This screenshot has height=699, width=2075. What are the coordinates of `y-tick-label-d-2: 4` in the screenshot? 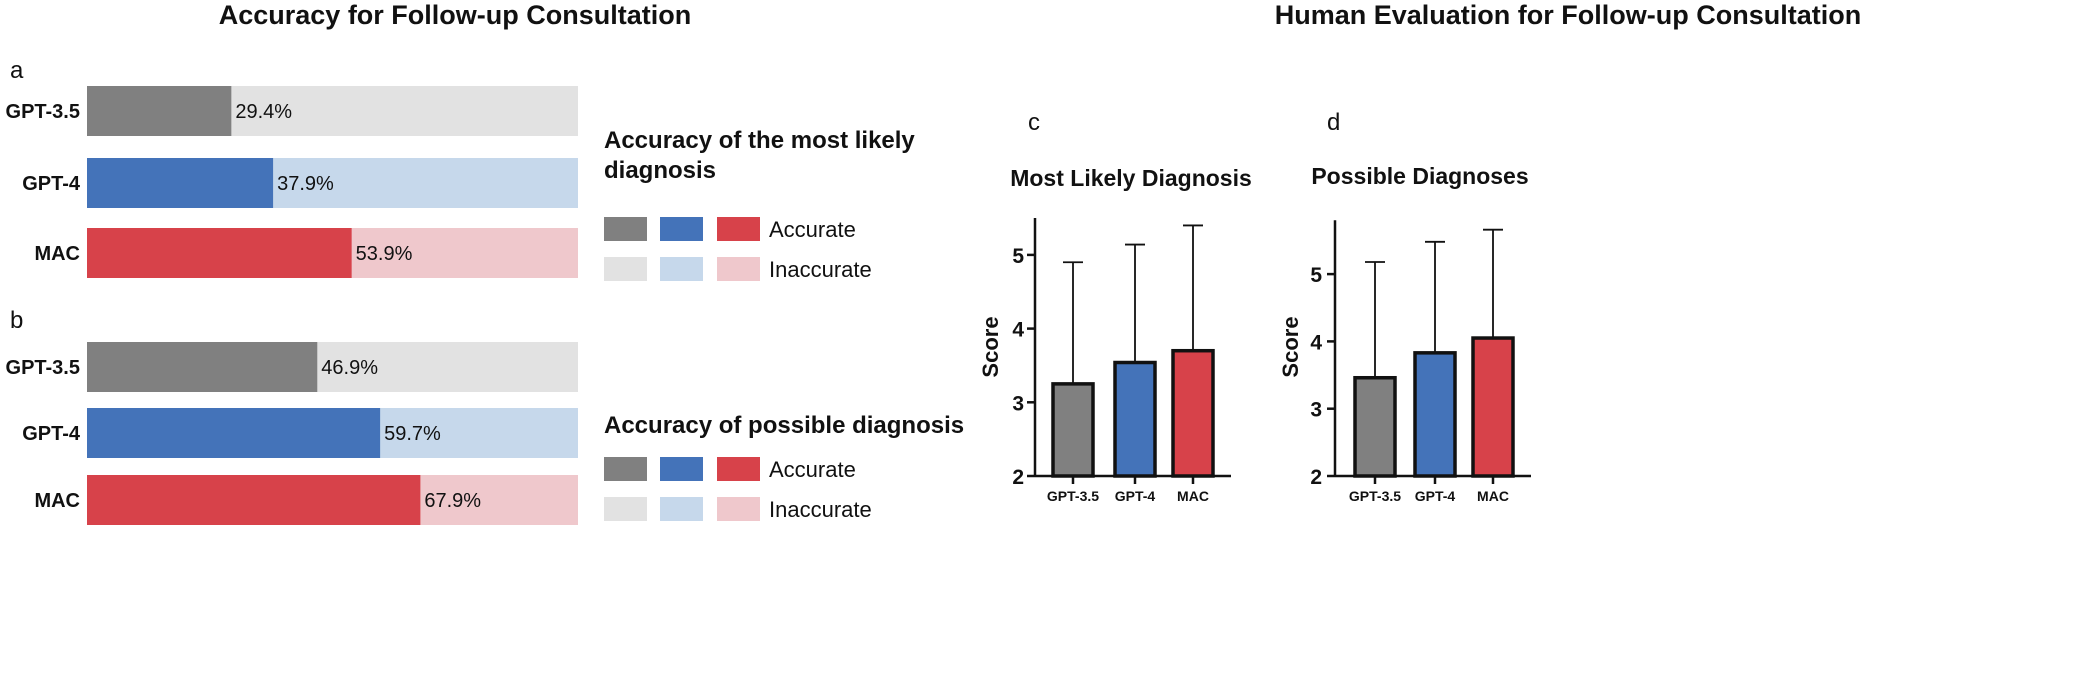 It's located at (1316, 342).